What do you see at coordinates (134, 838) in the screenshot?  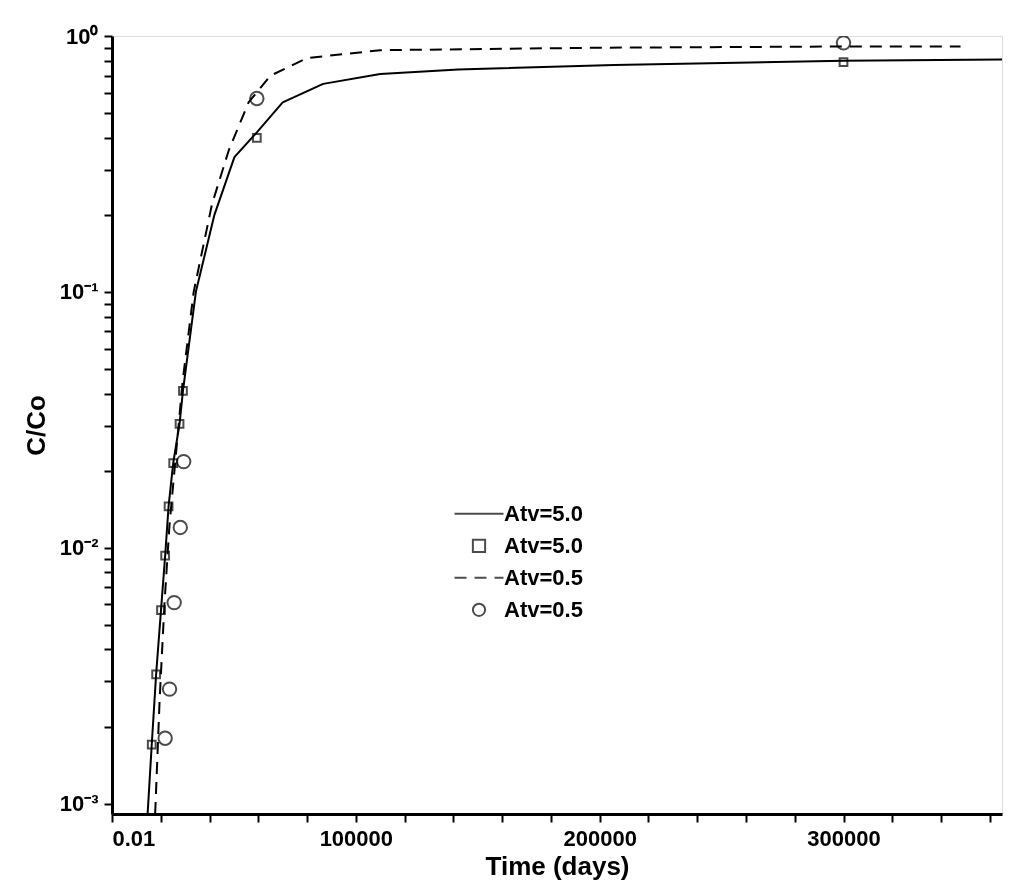 I see `x-tick-label: 0.01` at bounding box center [134, 838].